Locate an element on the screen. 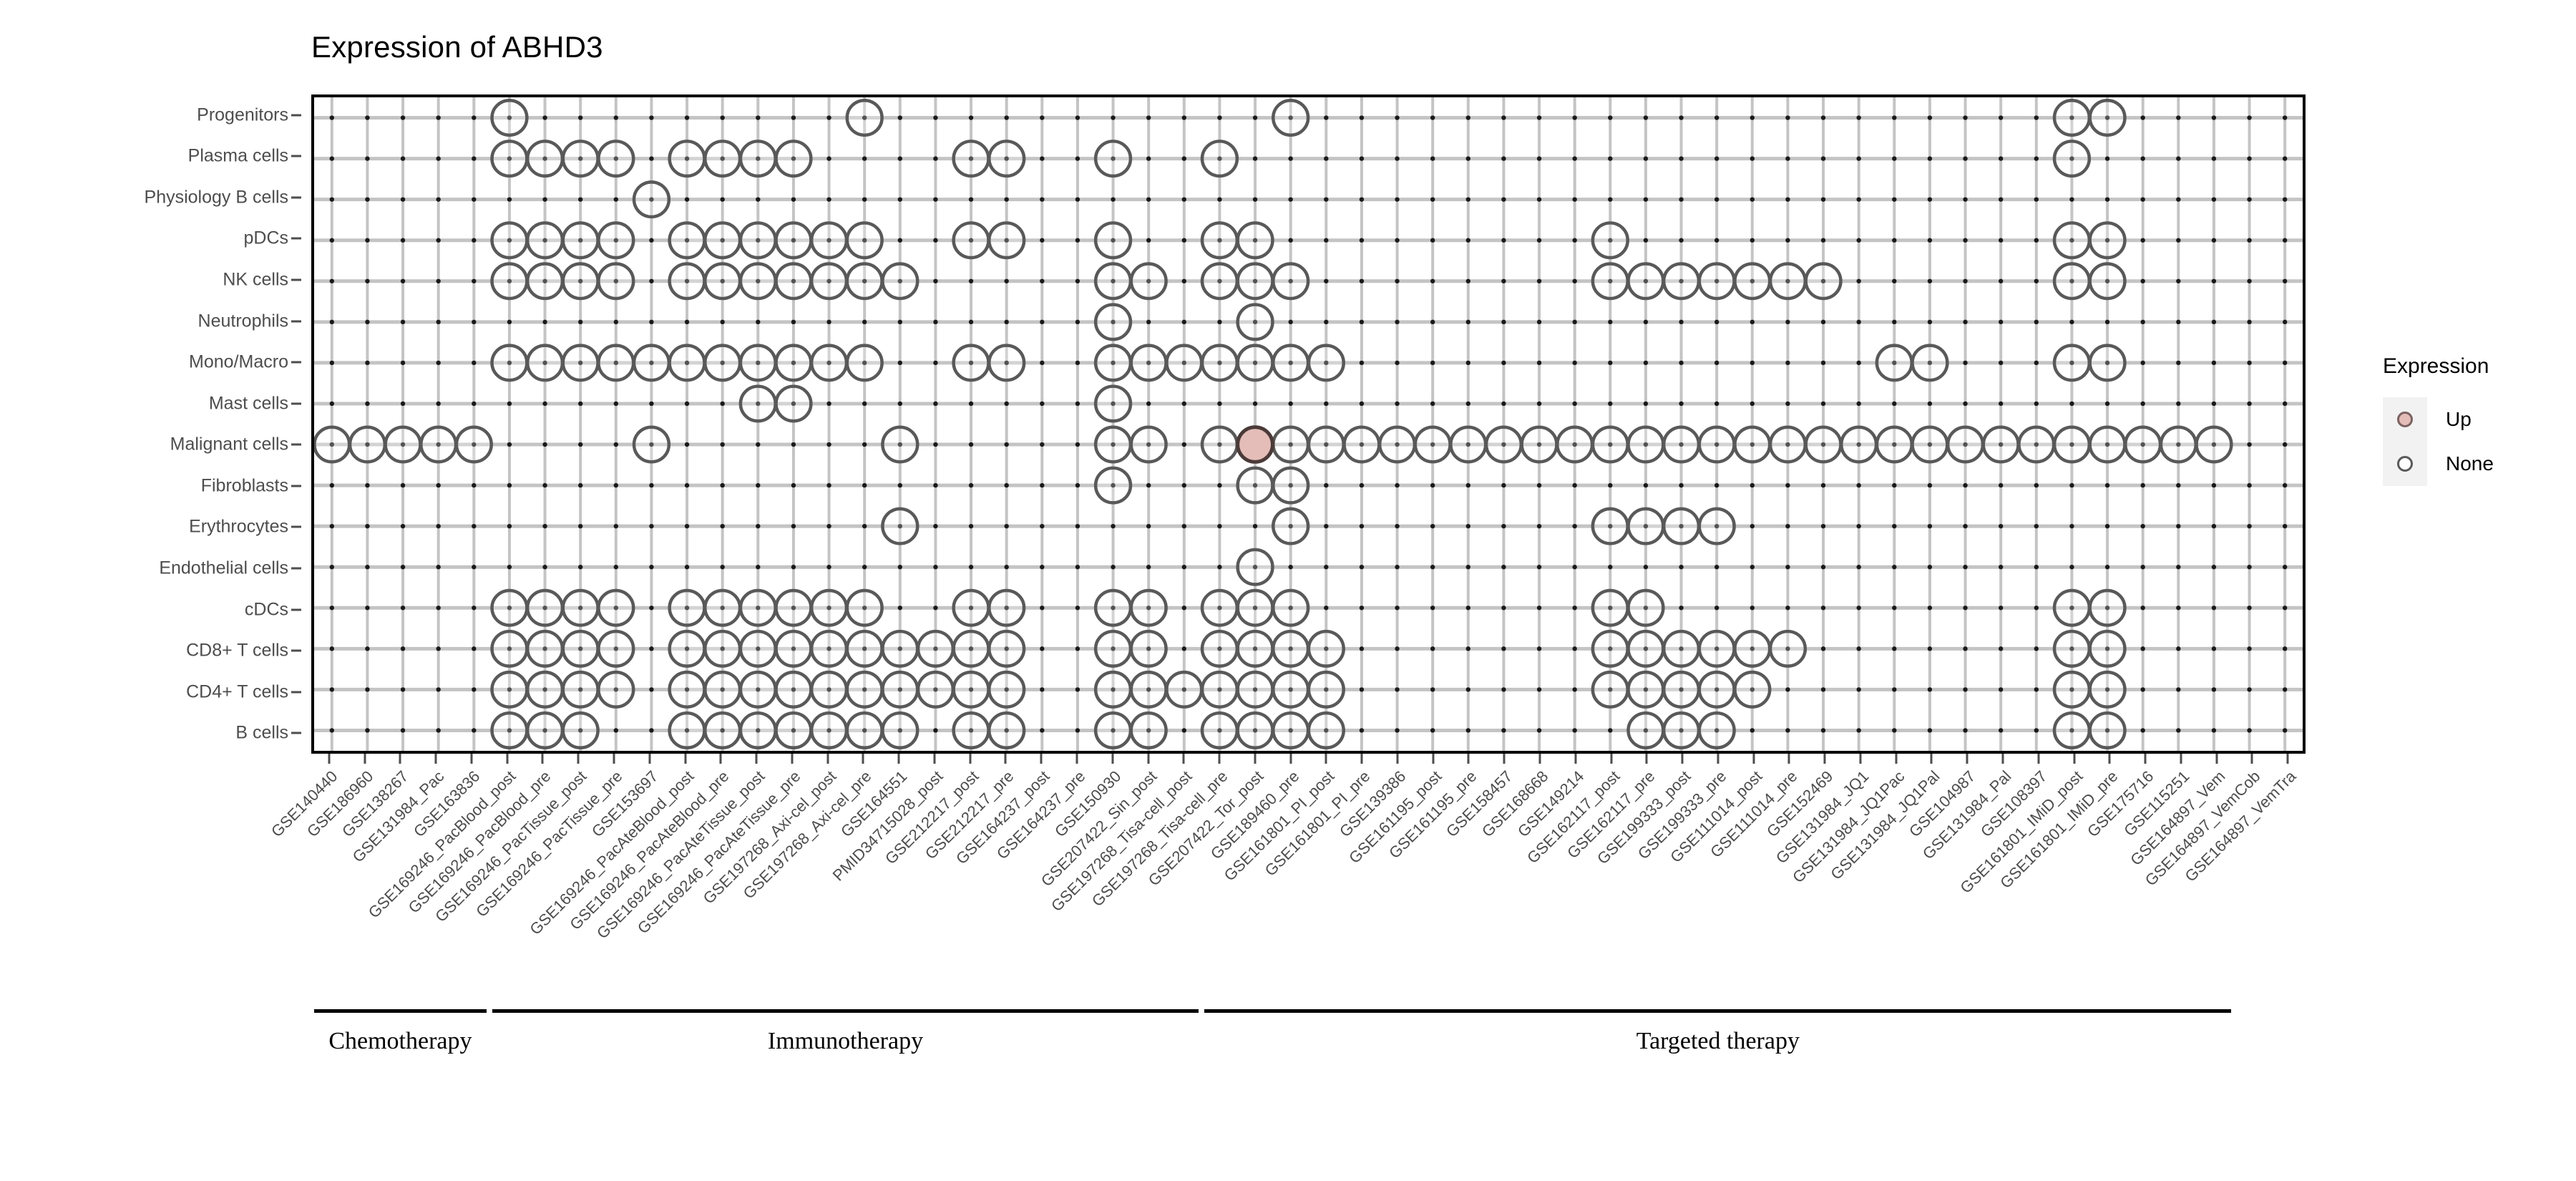 This screenshot has width=2576, height=1181. y-tick-label: pDCs is located at coordinates (265, 238).